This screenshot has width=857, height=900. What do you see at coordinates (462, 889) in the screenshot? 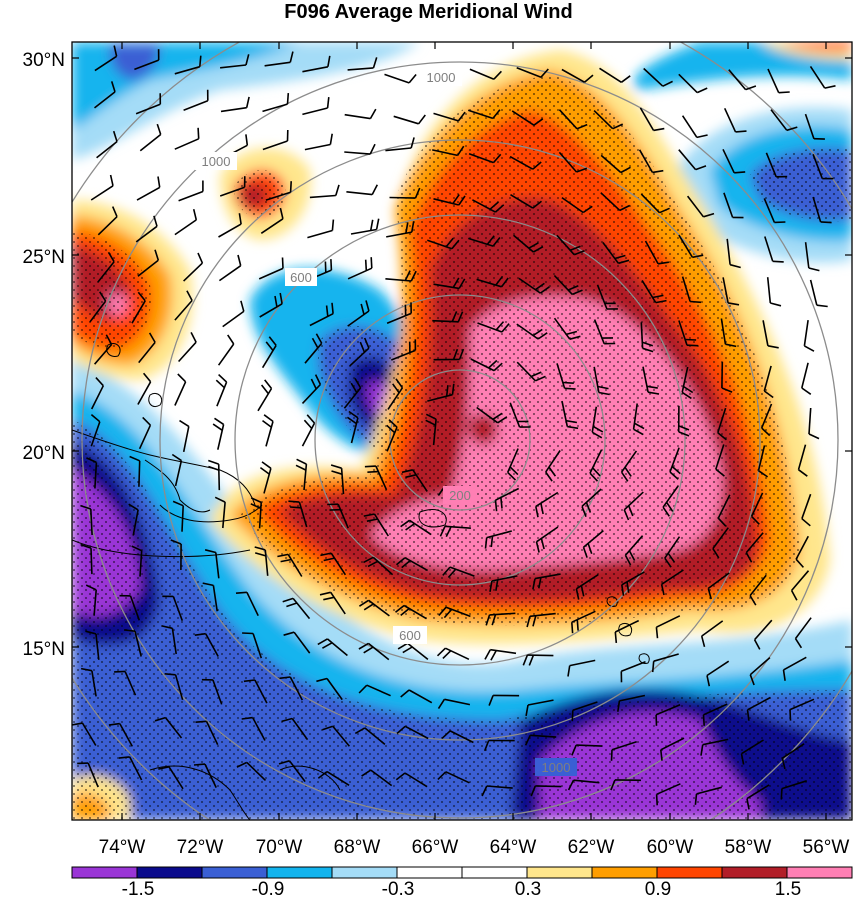
I see `colorbar-labels: -1.5 -0.9 -0.3 0.3 0.9 1.5` at bounding box center [462, 889].